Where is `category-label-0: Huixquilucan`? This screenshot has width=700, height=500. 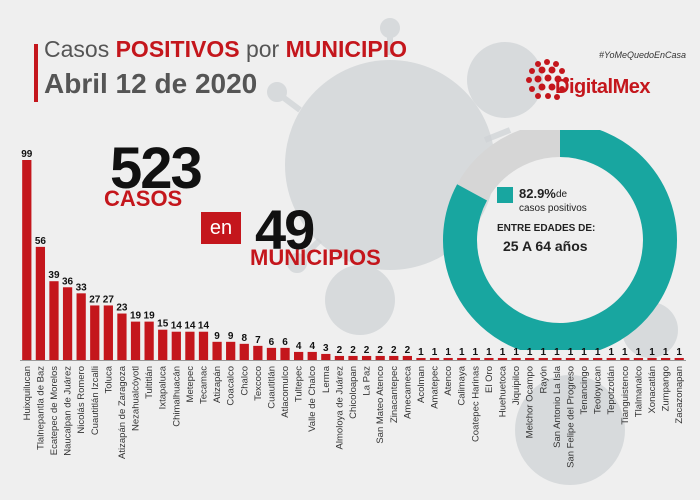
category-label-0: Huixquilucan is located at coordinates (27, 393).